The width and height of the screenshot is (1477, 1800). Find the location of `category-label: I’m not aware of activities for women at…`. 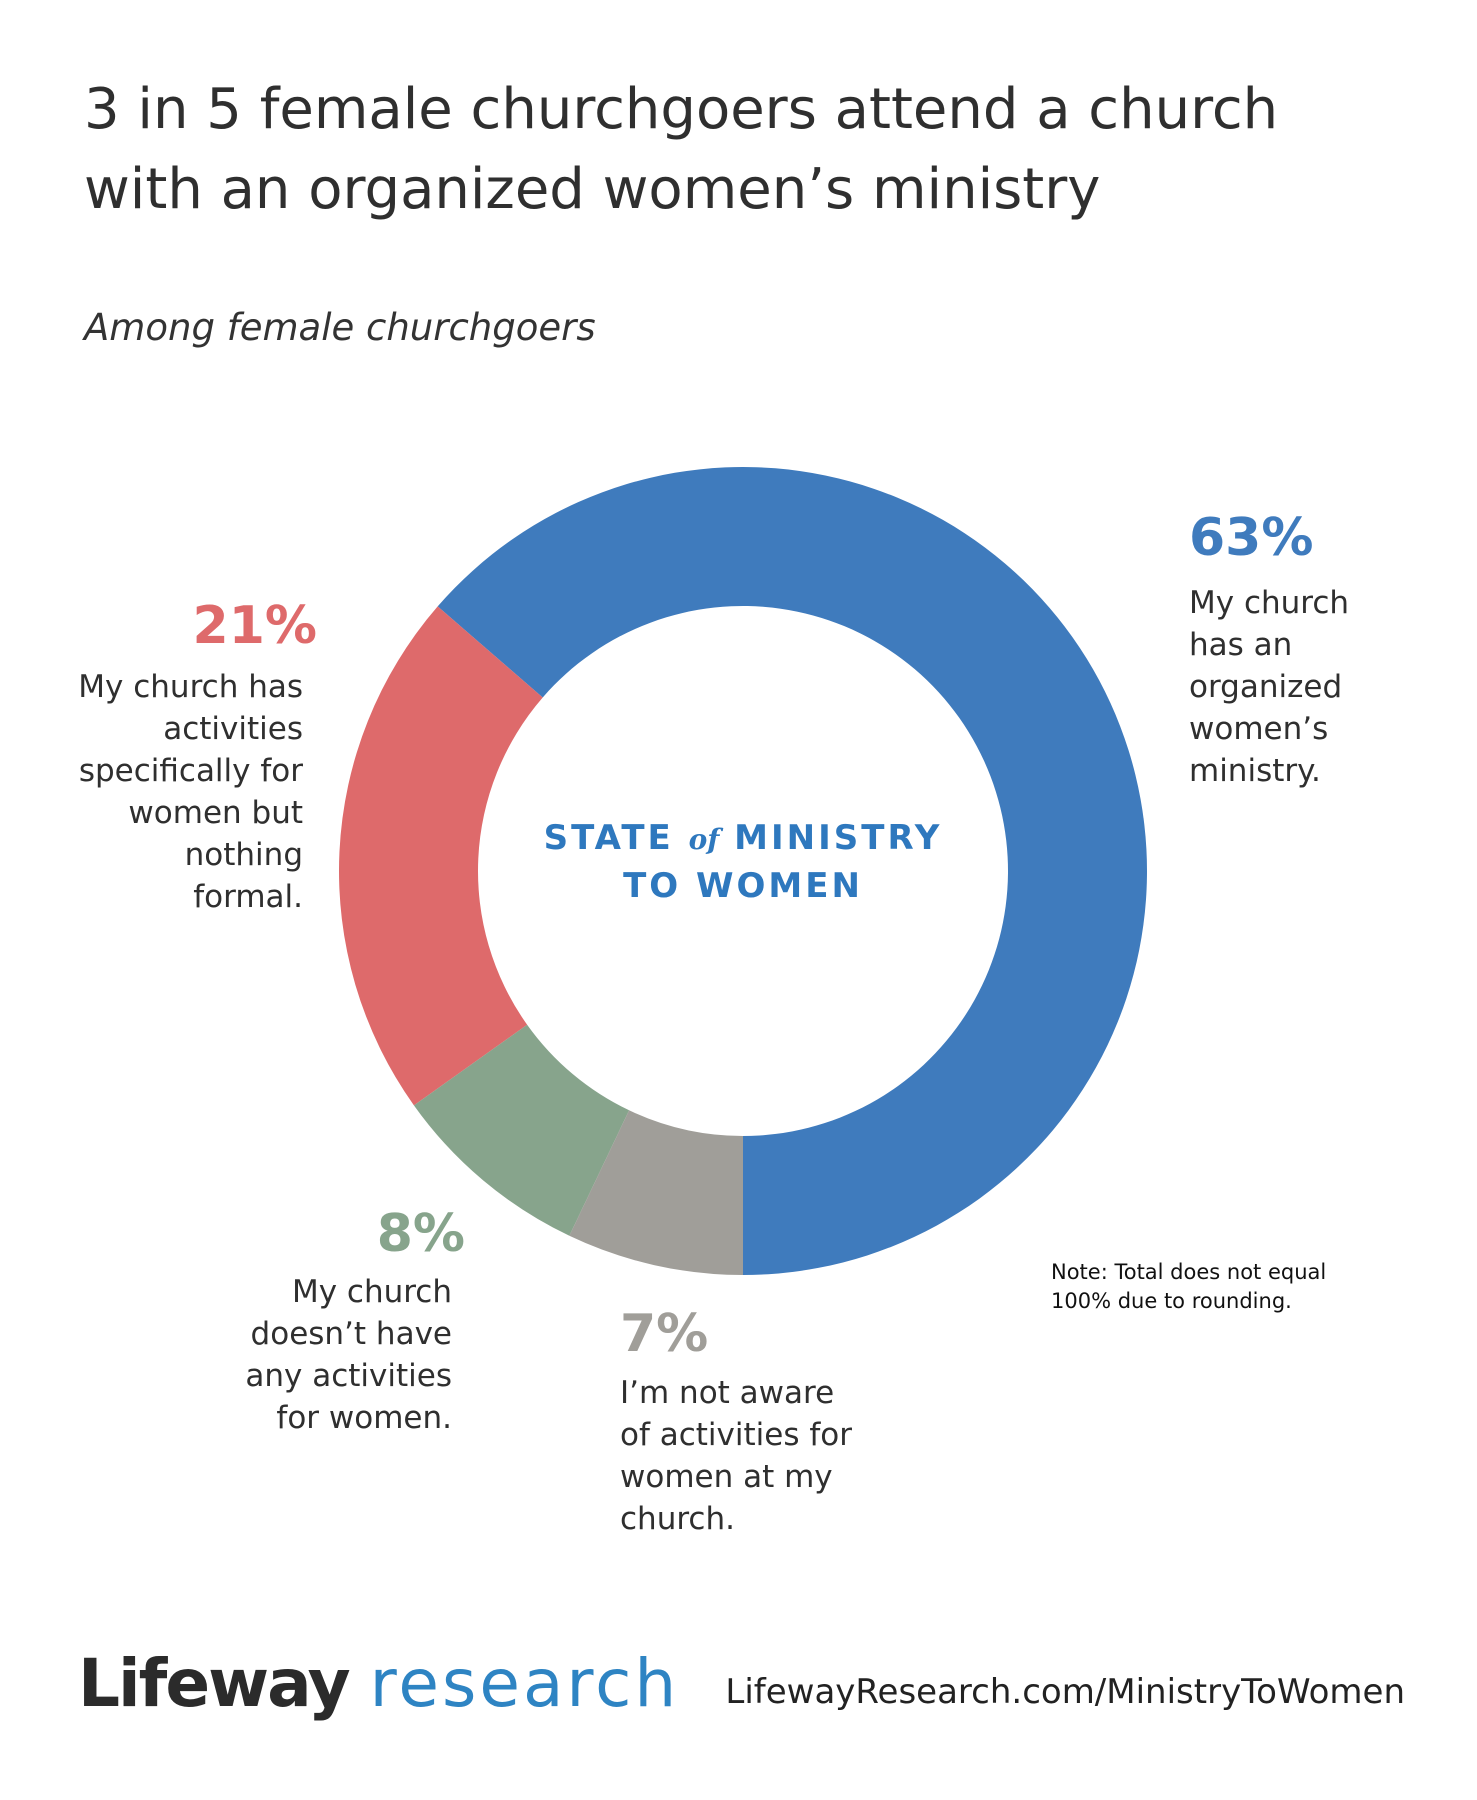

category-label: I’m not aware of activities for women at… is located at coordinates (736, 1456).